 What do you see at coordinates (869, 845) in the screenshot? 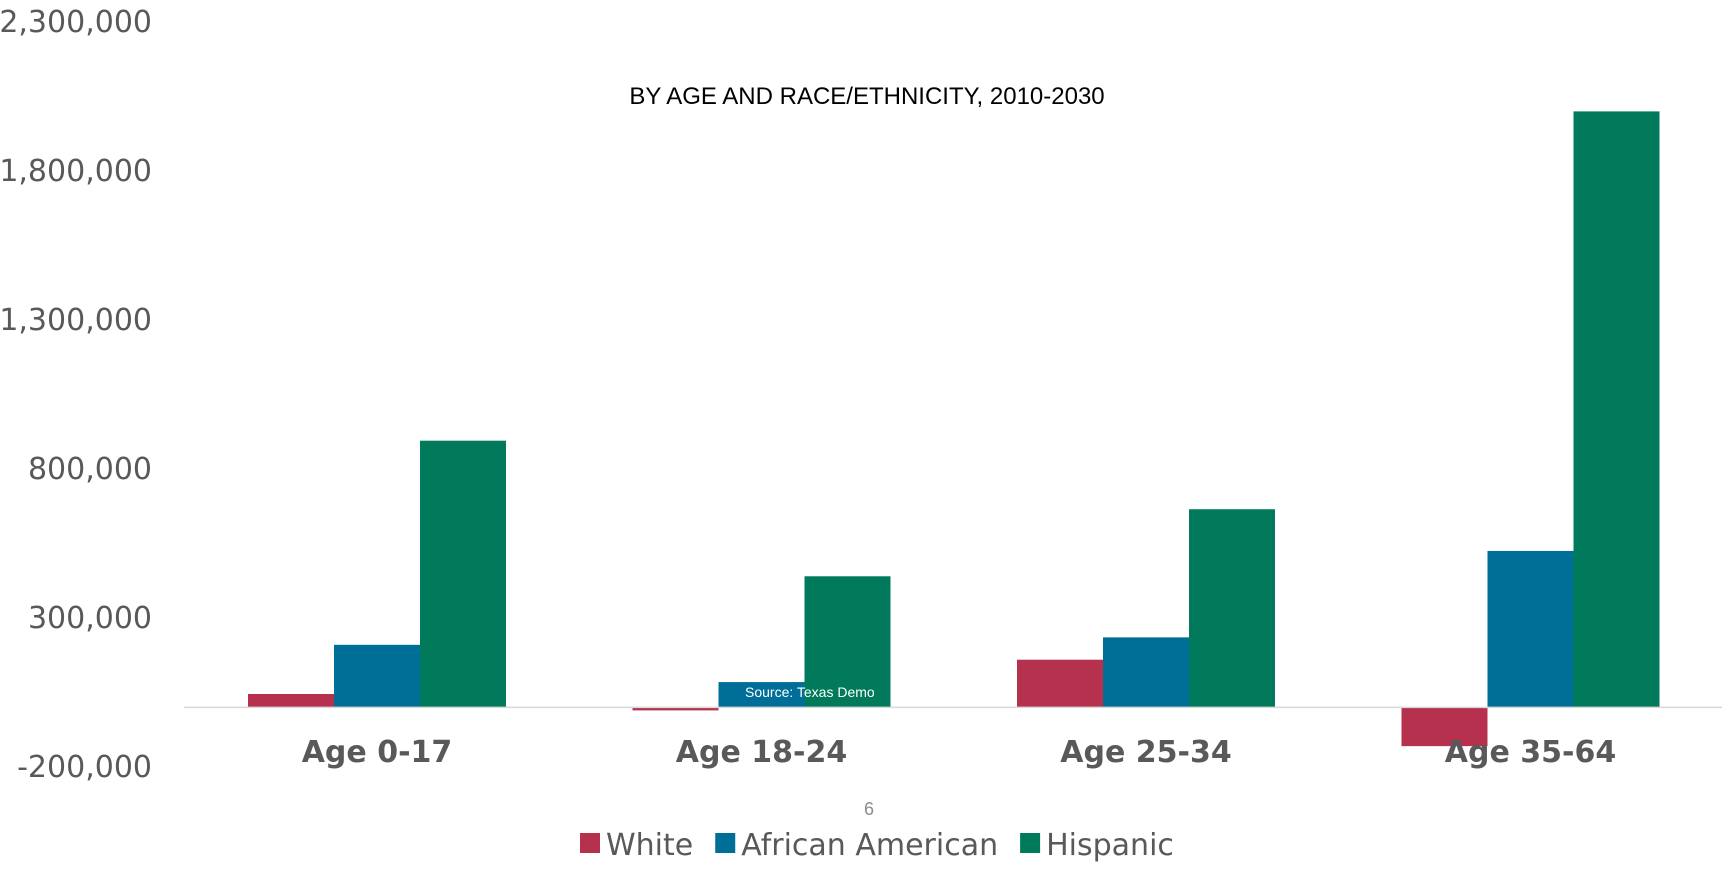
I see `legend-label: African American` at bounding box center [869, 845].